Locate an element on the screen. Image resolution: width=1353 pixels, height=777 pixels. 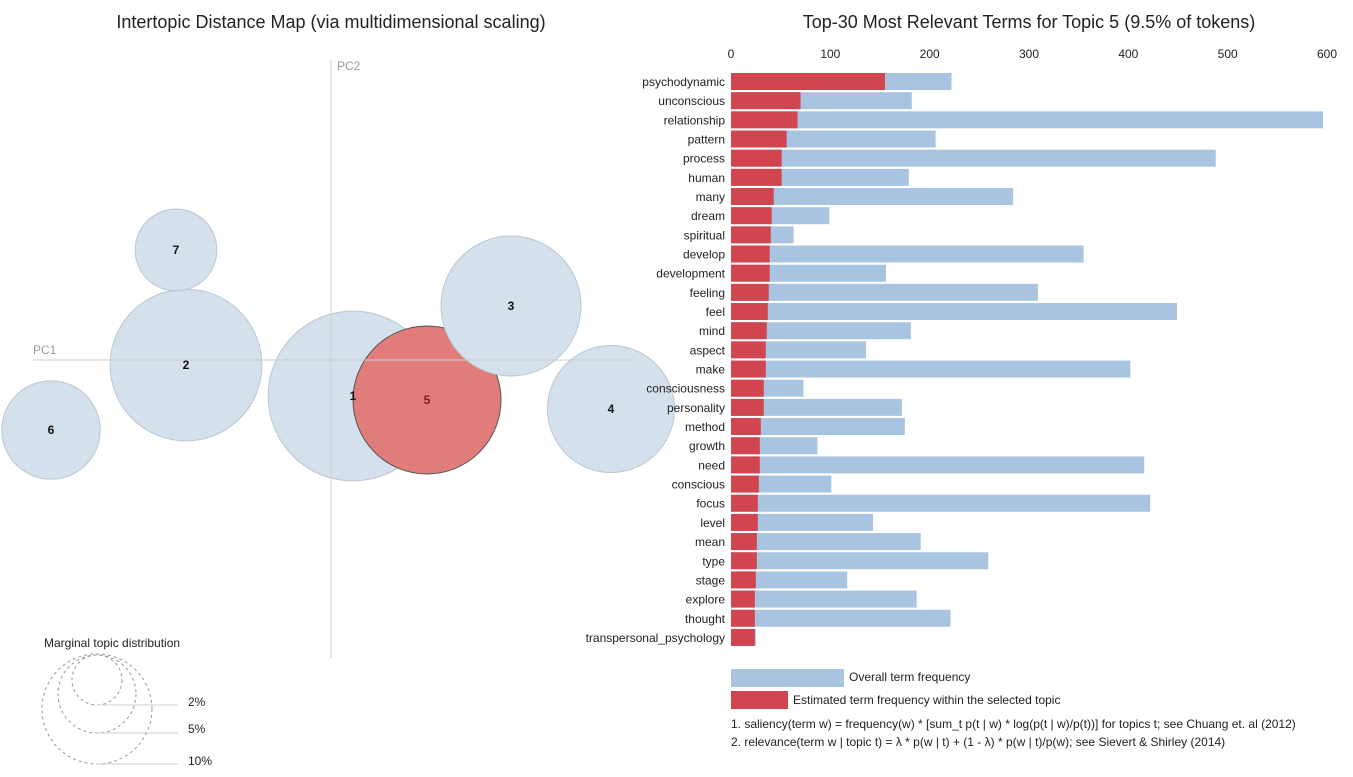
topic-label-3: 3 is located at coordinates (511, 306).